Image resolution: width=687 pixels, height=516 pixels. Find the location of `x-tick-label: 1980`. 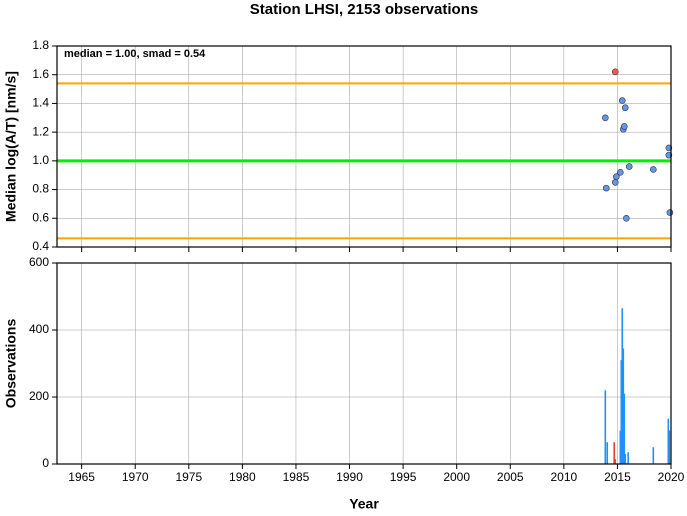

x-tick-label: 1980 is located at coordinates (242, 477).